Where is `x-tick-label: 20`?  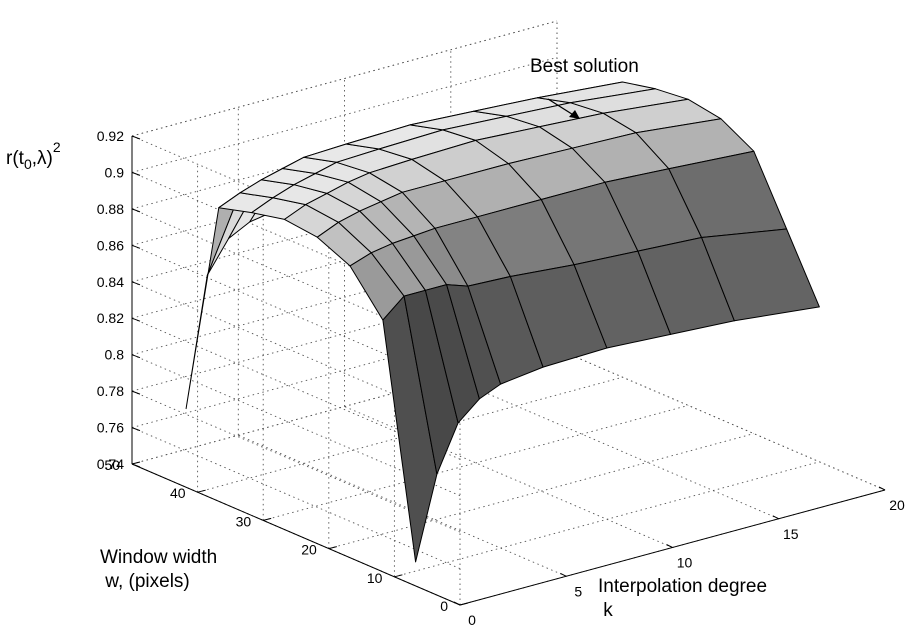 x-tick-label: 20 is located at coordinates (897, 505).